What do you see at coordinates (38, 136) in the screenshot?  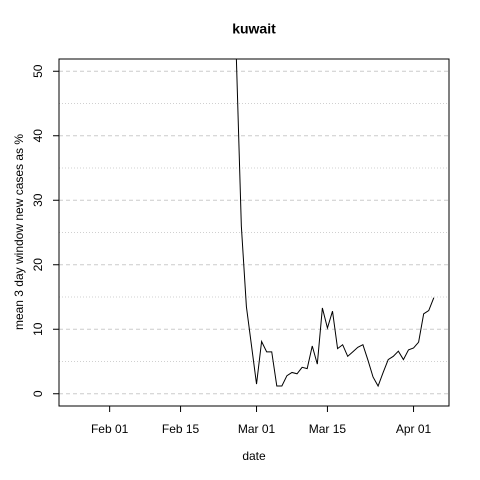 I see `y-tick-label: 40` at bounding box center [38, 136].